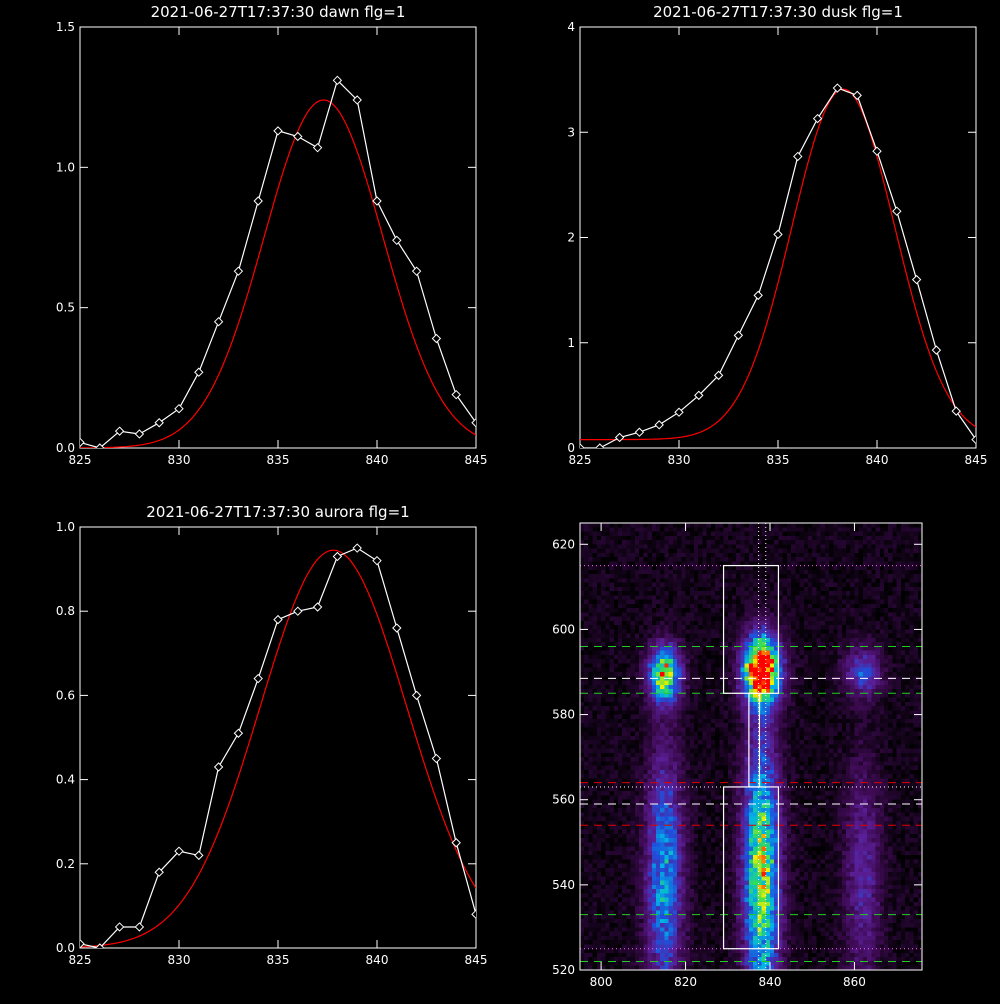 This screenshot has width=1000, height=1004. I want to click on aurora-ytick-label: 0.8, so click(65, 611).